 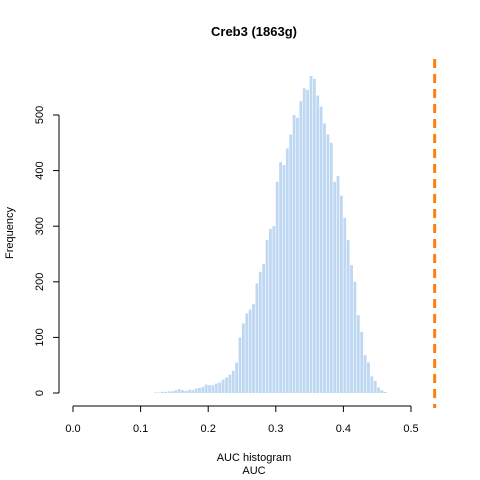 What do you see at coordinates (343, 429) in the screenshot?
I see `x-tick-label: 0.4` at bounding box center [343, 429].